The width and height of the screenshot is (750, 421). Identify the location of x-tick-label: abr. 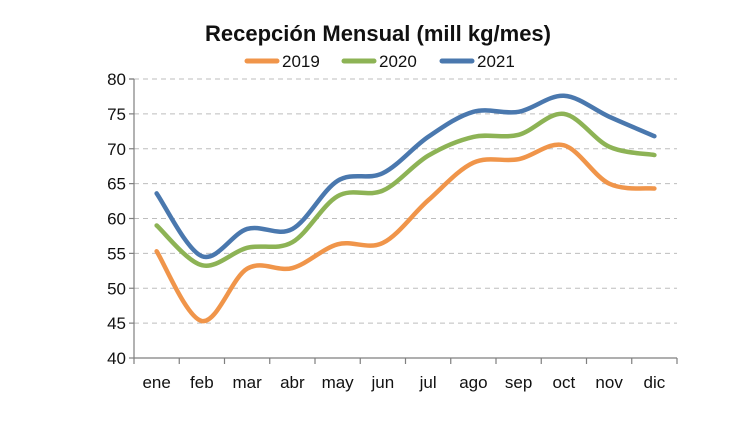
(292, 382).